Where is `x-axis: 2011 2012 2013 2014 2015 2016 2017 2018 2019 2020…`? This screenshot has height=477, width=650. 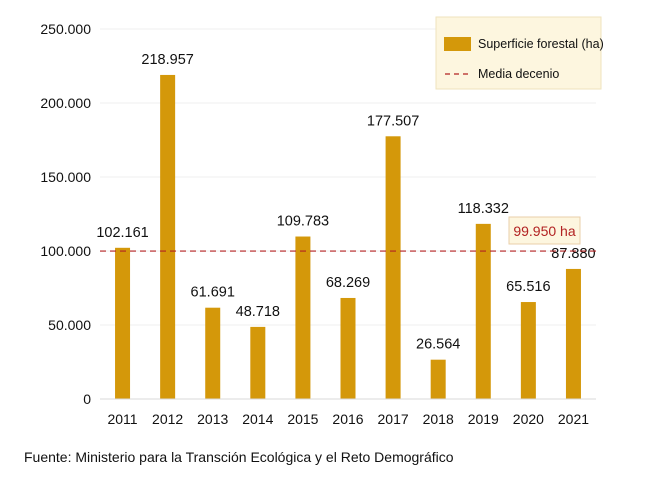 x-axis: 2011 2012 2013 2014 2015 2016 2017 2018 2019 2020… is located at coordinates (348, 412).